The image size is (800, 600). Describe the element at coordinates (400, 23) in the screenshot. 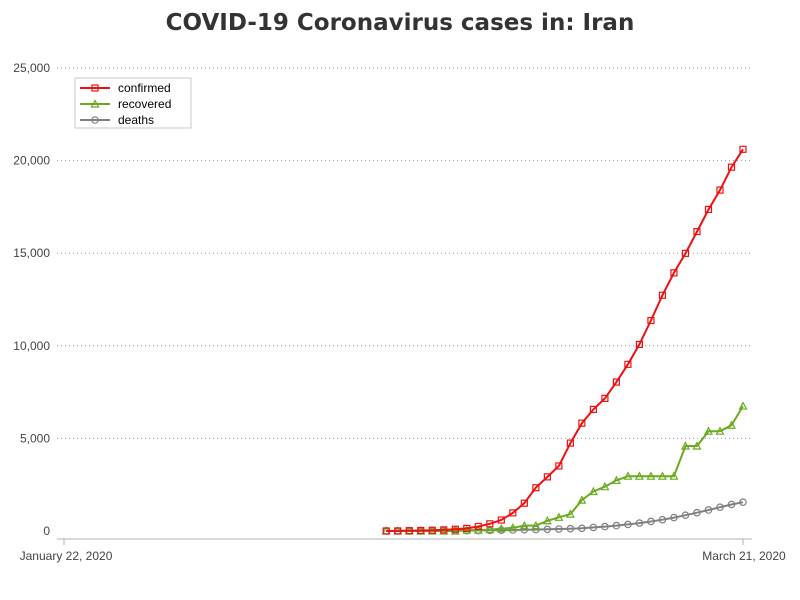

I see `chart-title: COVID-19 Coronavirus cases in: Iran` at that location.